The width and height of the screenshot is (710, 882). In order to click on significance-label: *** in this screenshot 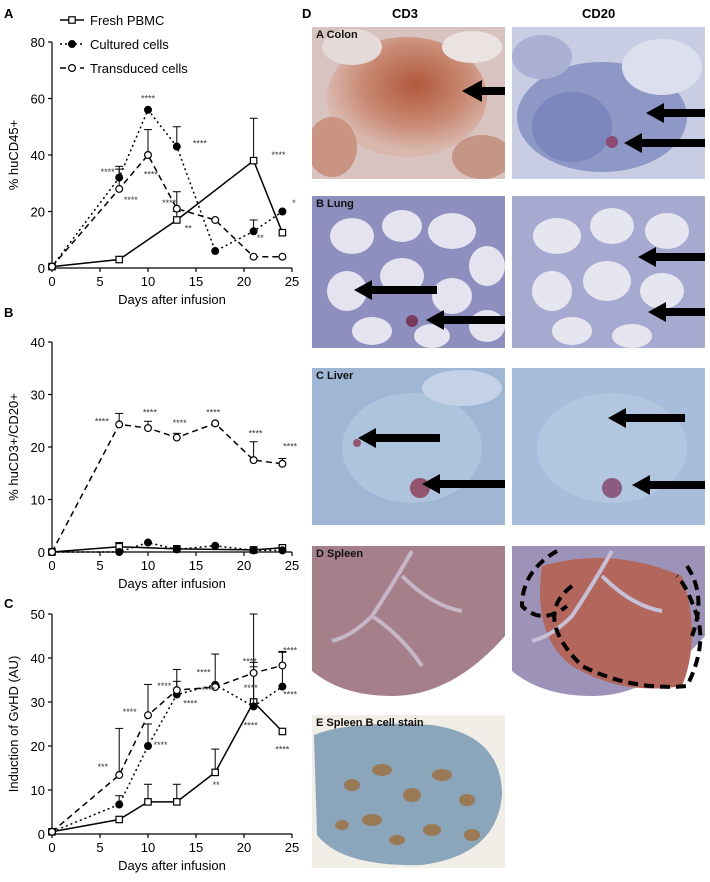, I will do `click(103, 767)`.